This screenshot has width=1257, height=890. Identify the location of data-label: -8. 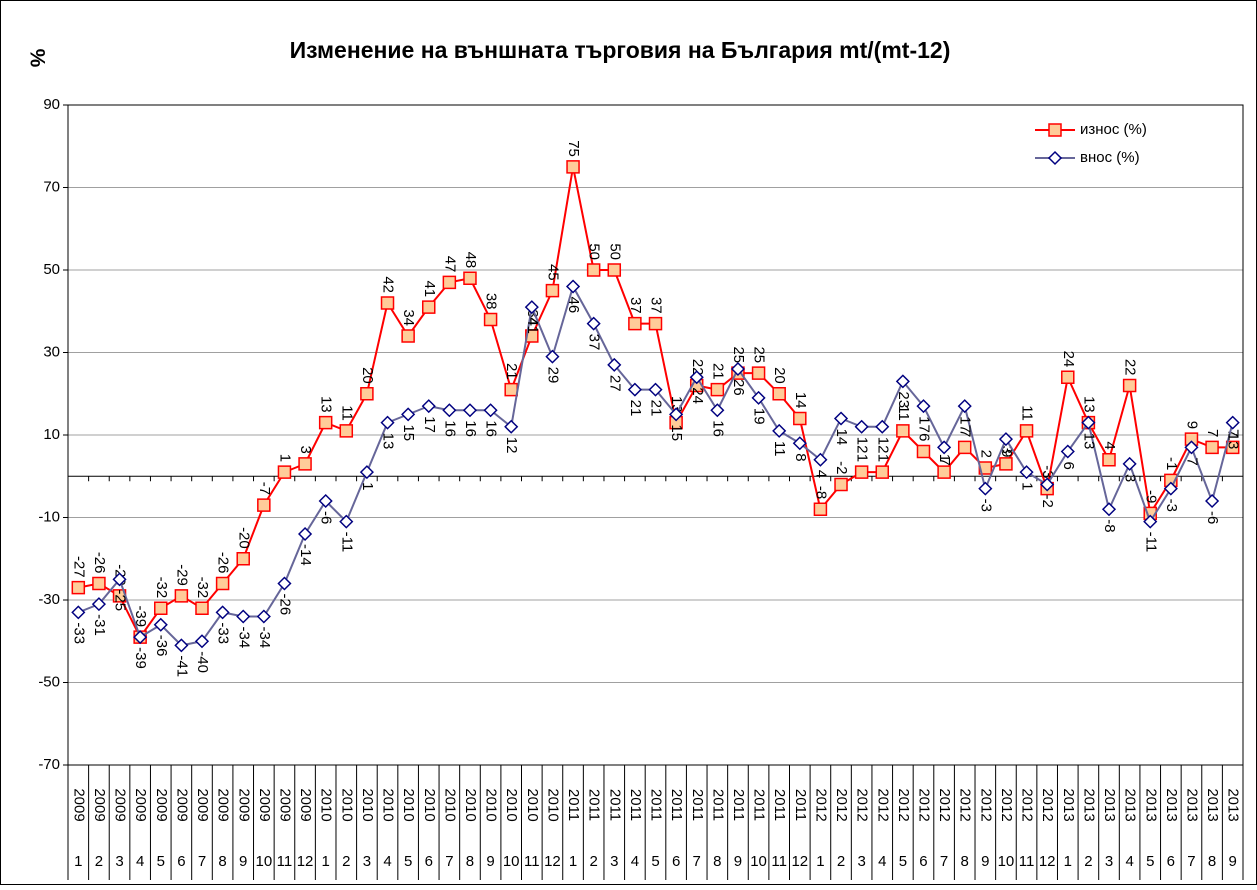
(1109, 525).